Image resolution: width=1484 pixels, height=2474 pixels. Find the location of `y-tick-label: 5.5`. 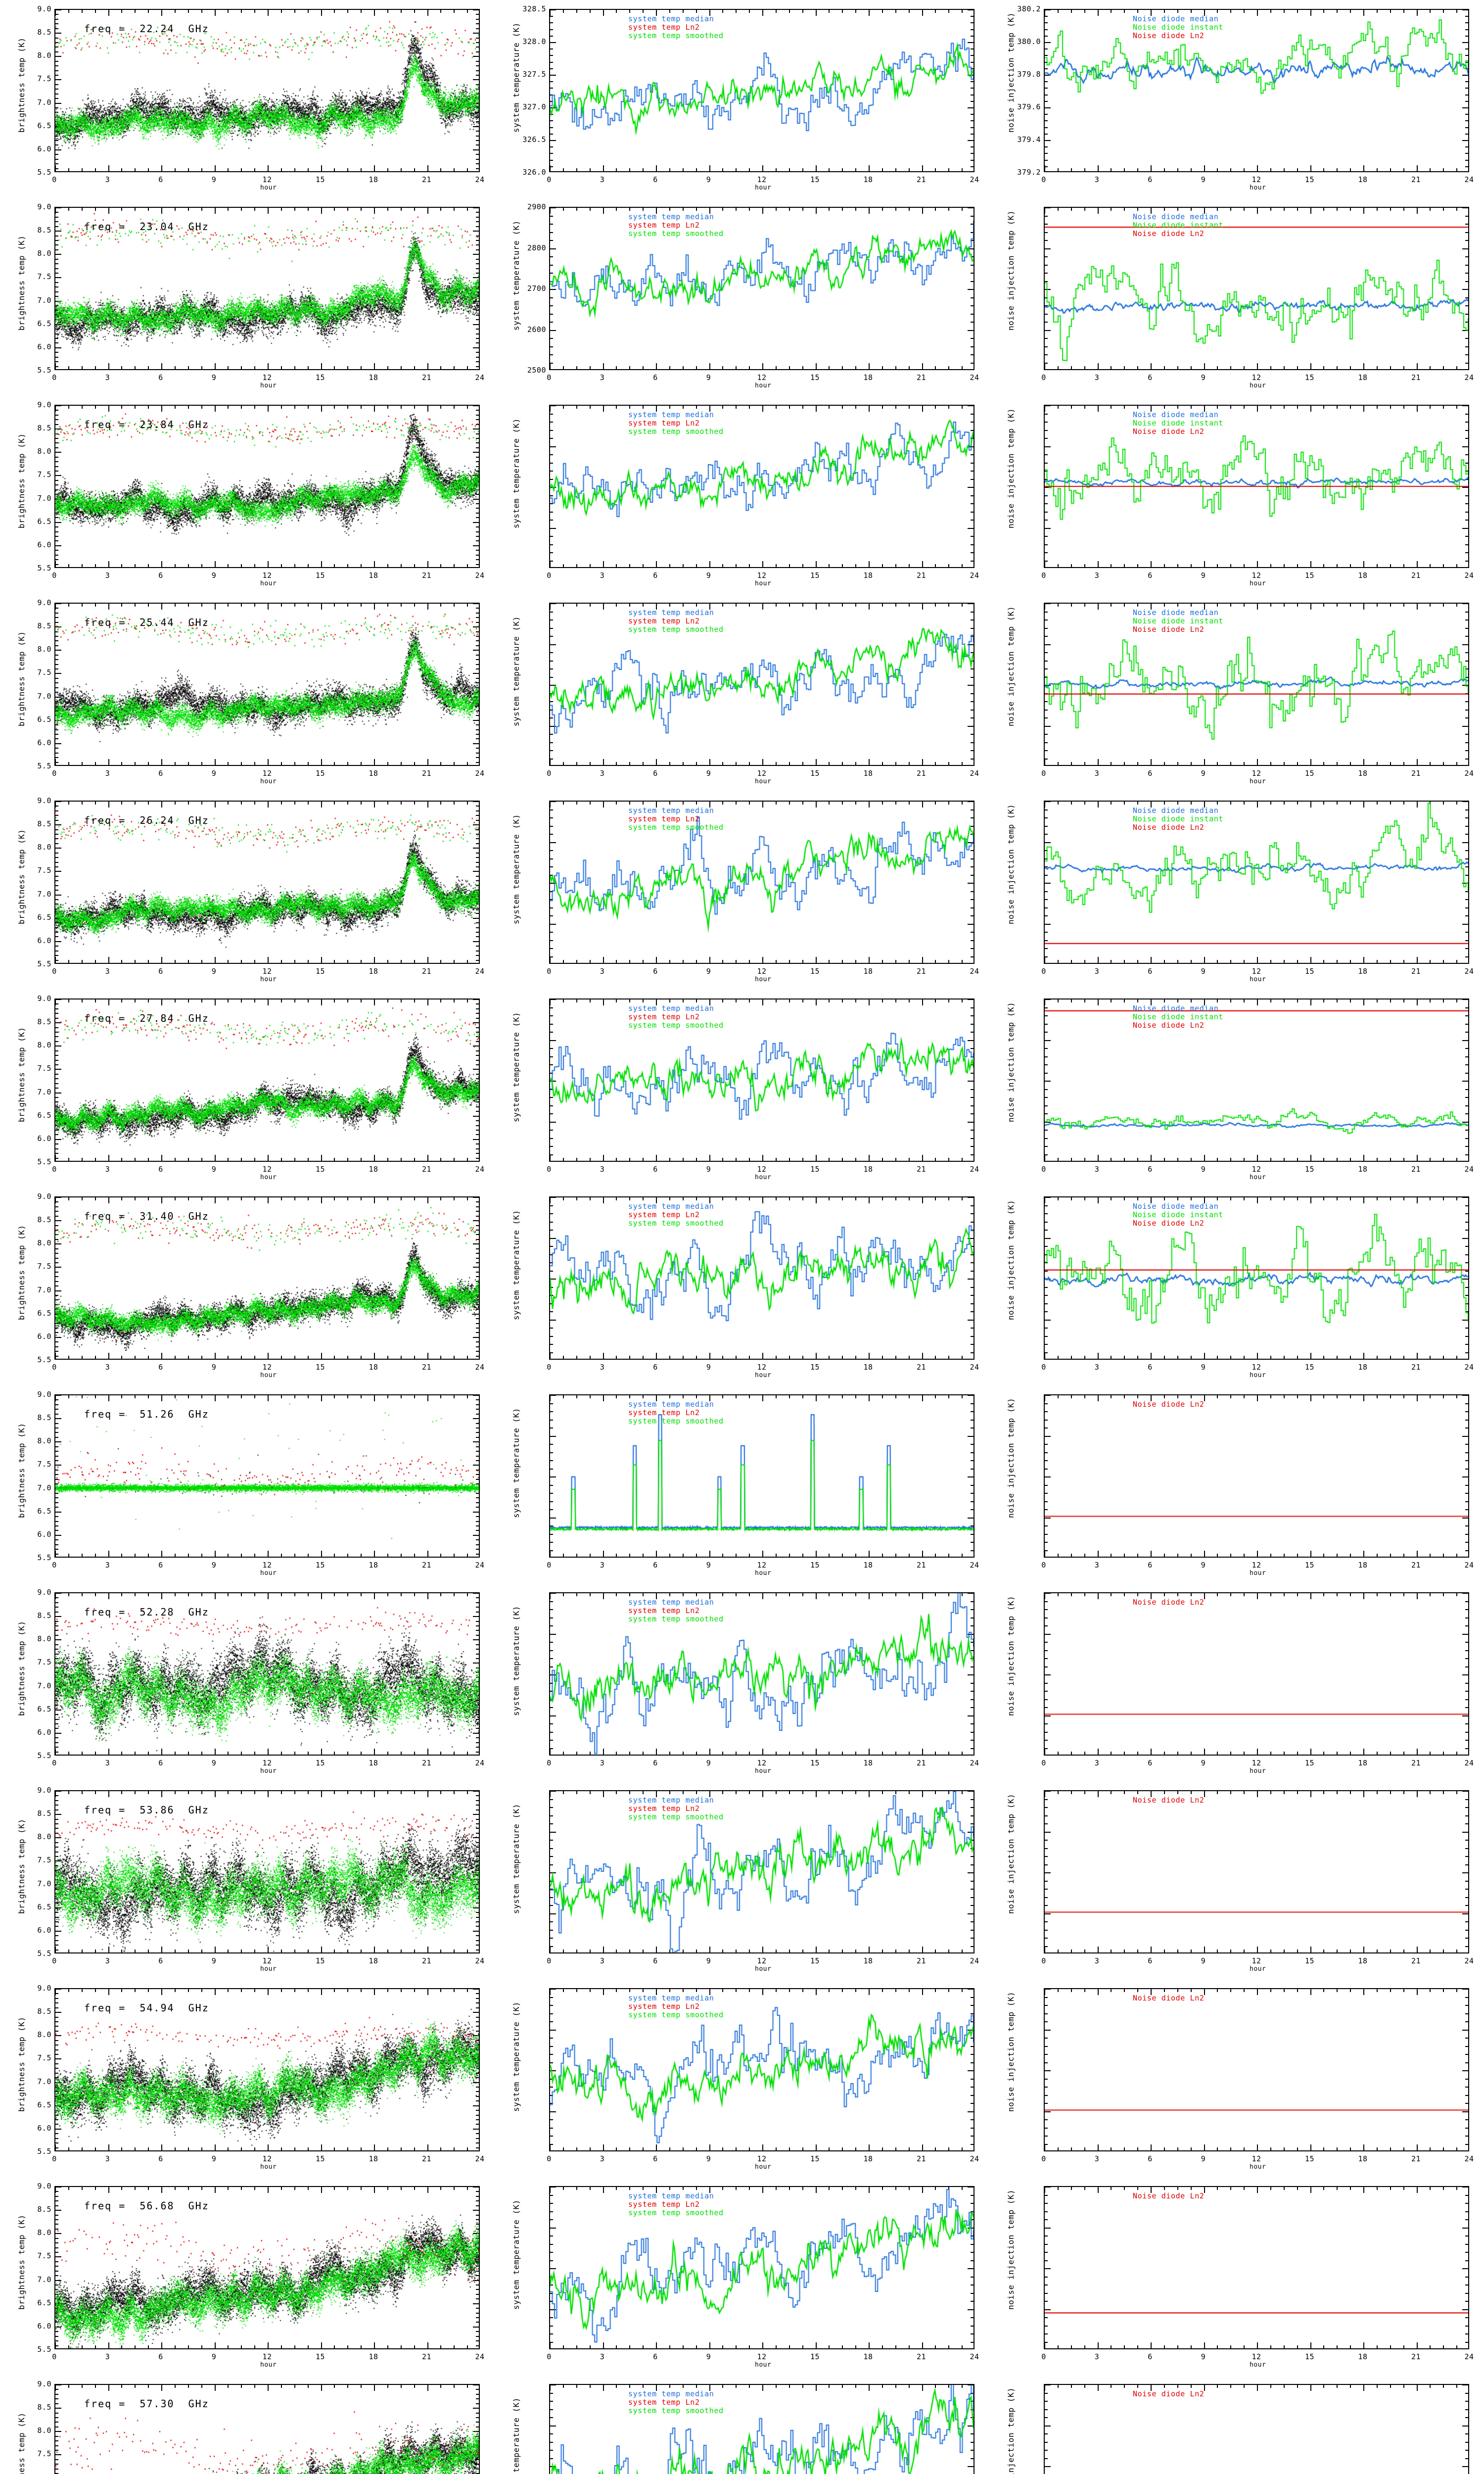

y-tick-label: 5.5 is located at coordinates (44, 964).